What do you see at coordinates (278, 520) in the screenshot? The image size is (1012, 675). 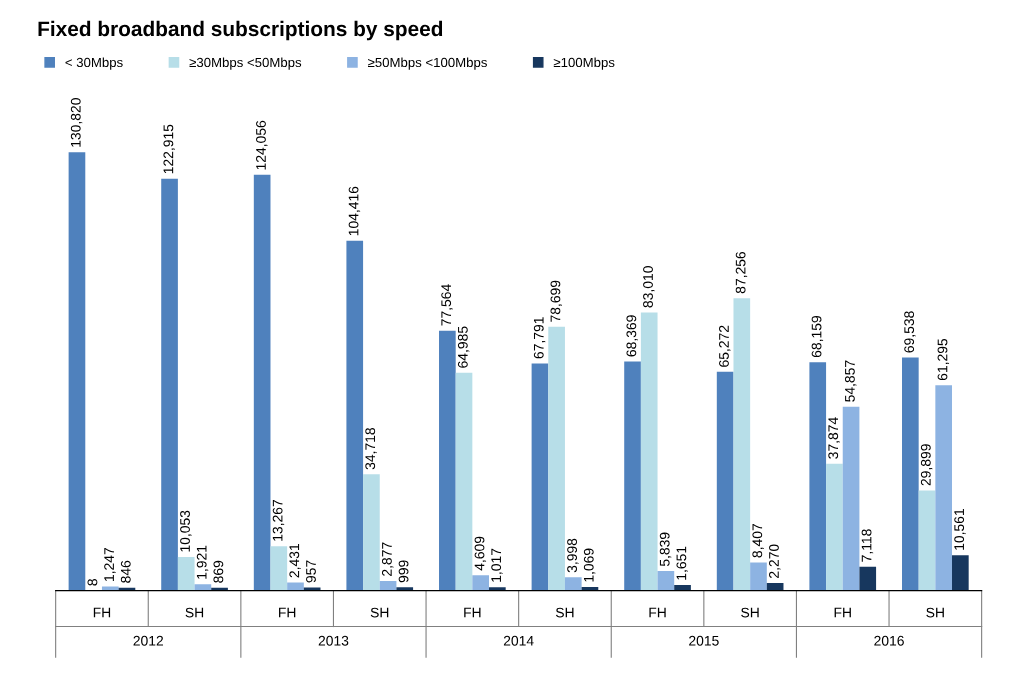 I see `data-label: 13,267` at bounding box center [278, 520].